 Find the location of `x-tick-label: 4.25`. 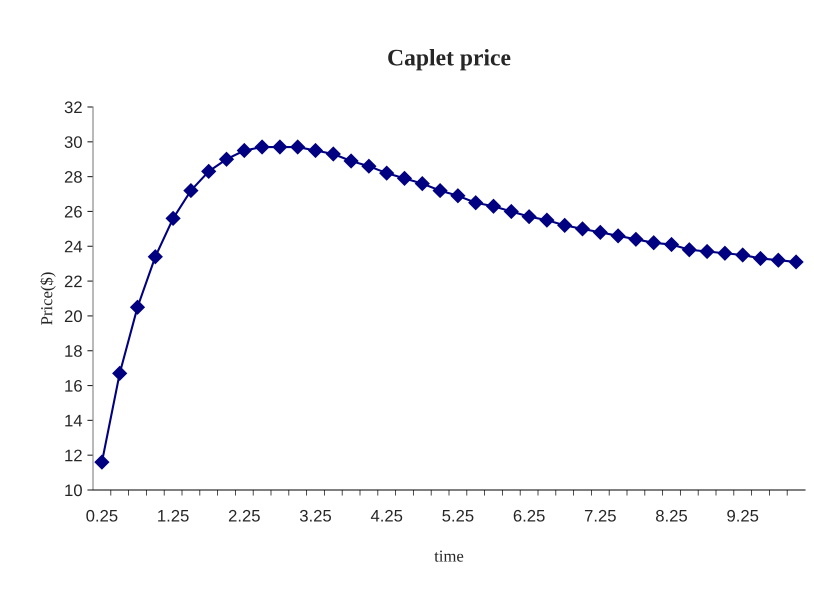

x-tick-label: 4.25 is located at coordinates (386, 516).